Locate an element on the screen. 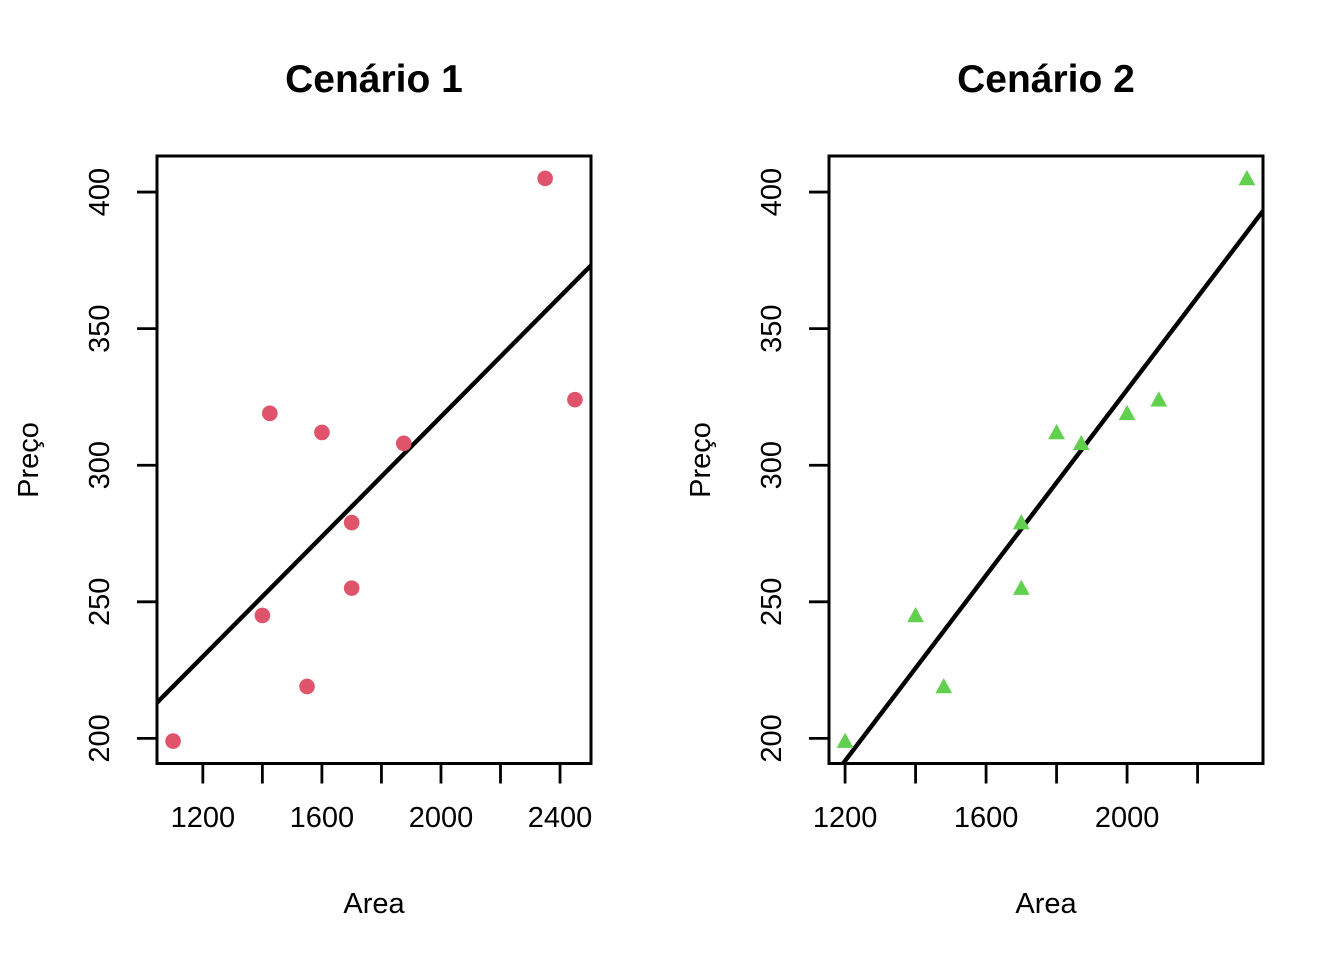 The height and width of the screenshot is (960, 1344). y-axis-title-1: Preço is located at coordinates (29, 460).